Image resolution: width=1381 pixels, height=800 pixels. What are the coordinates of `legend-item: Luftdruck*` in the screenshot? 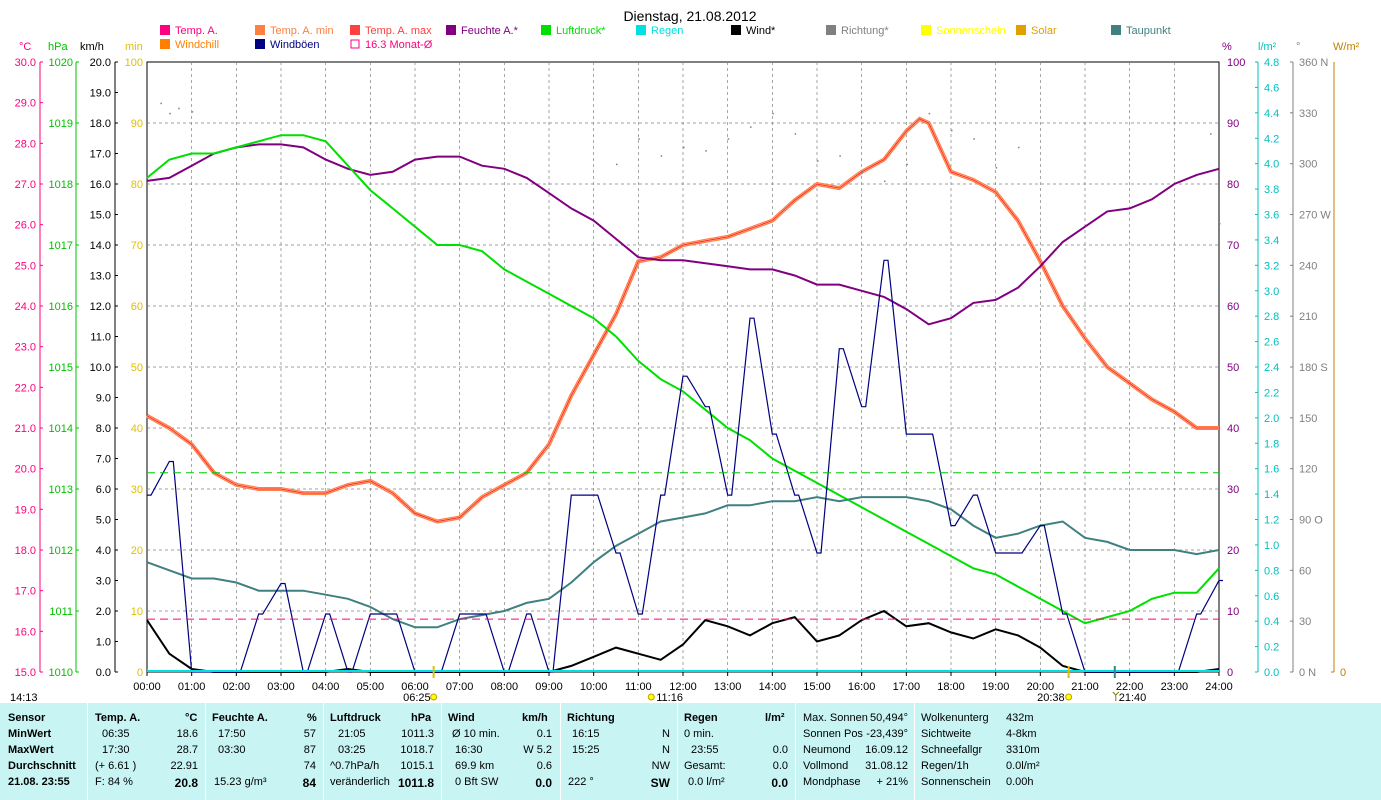 It's located at (581, 31).